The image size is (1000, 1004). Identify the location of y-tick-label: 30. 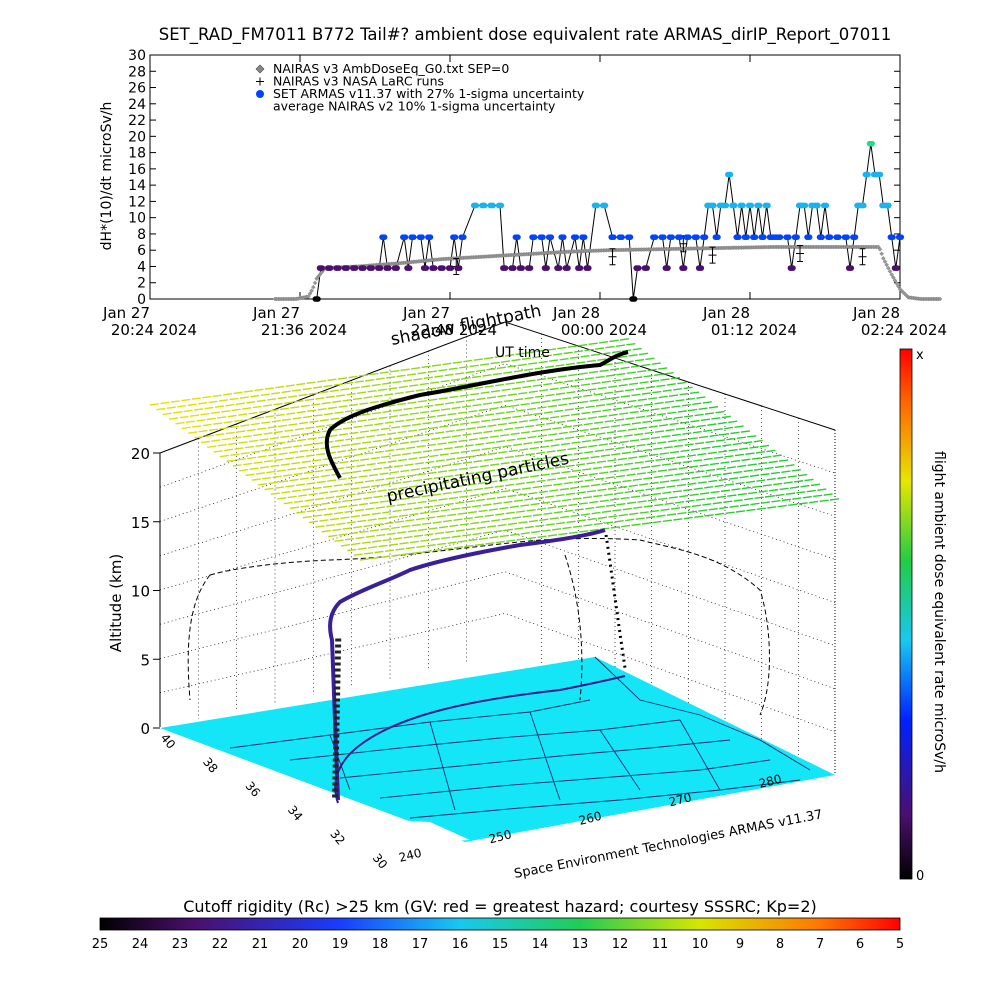
(137, 56).